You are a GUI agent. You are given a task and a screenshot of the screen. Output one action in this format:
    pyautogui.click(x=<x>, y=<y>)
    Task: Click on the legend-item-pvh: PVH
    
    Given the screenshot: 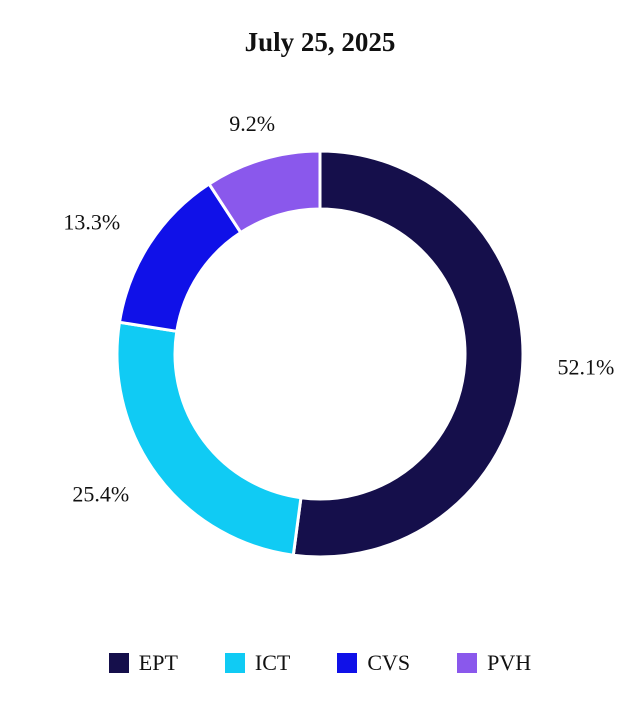 What is the action you would take?
    pyautogui.click(x=494, y=663)
    